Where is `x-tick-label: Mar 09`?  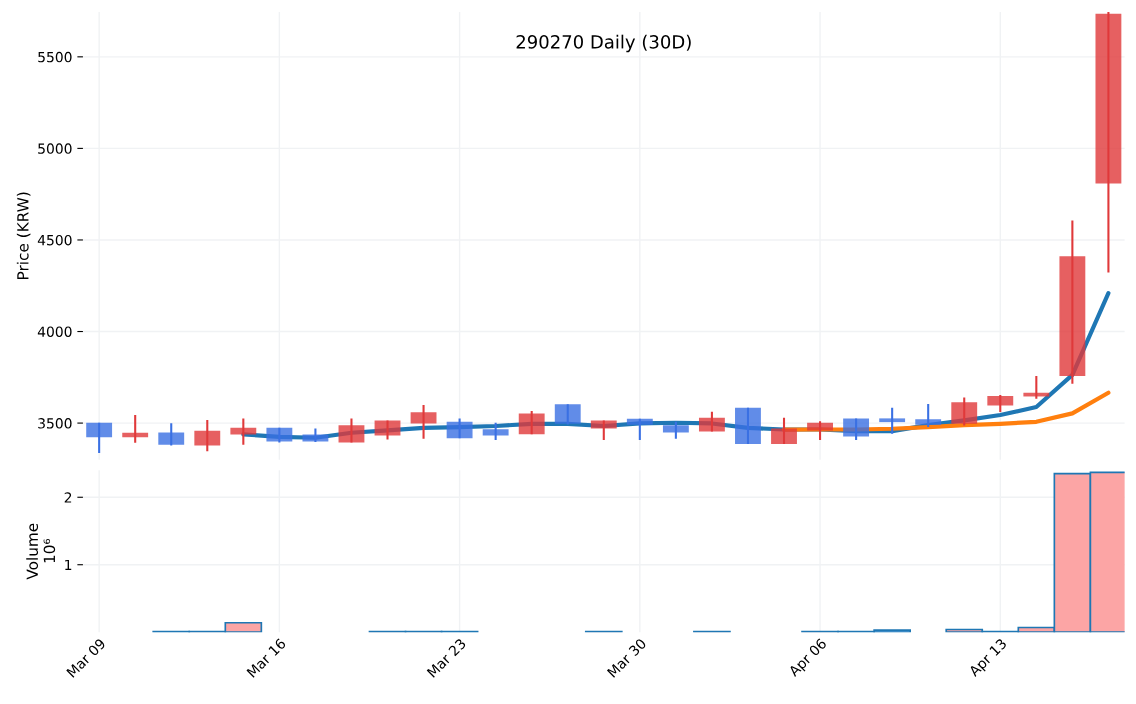
x-tick-label: Mar 09 is located at coordinates (86, 657).